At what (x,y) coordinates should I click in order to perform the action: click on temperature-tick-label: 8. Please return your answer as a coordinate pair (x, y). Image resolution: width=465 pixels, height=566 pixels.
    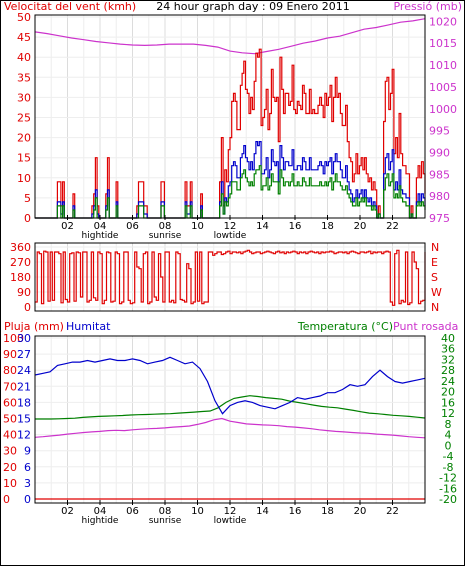
    Looking at the image, I should click on (448, 424).